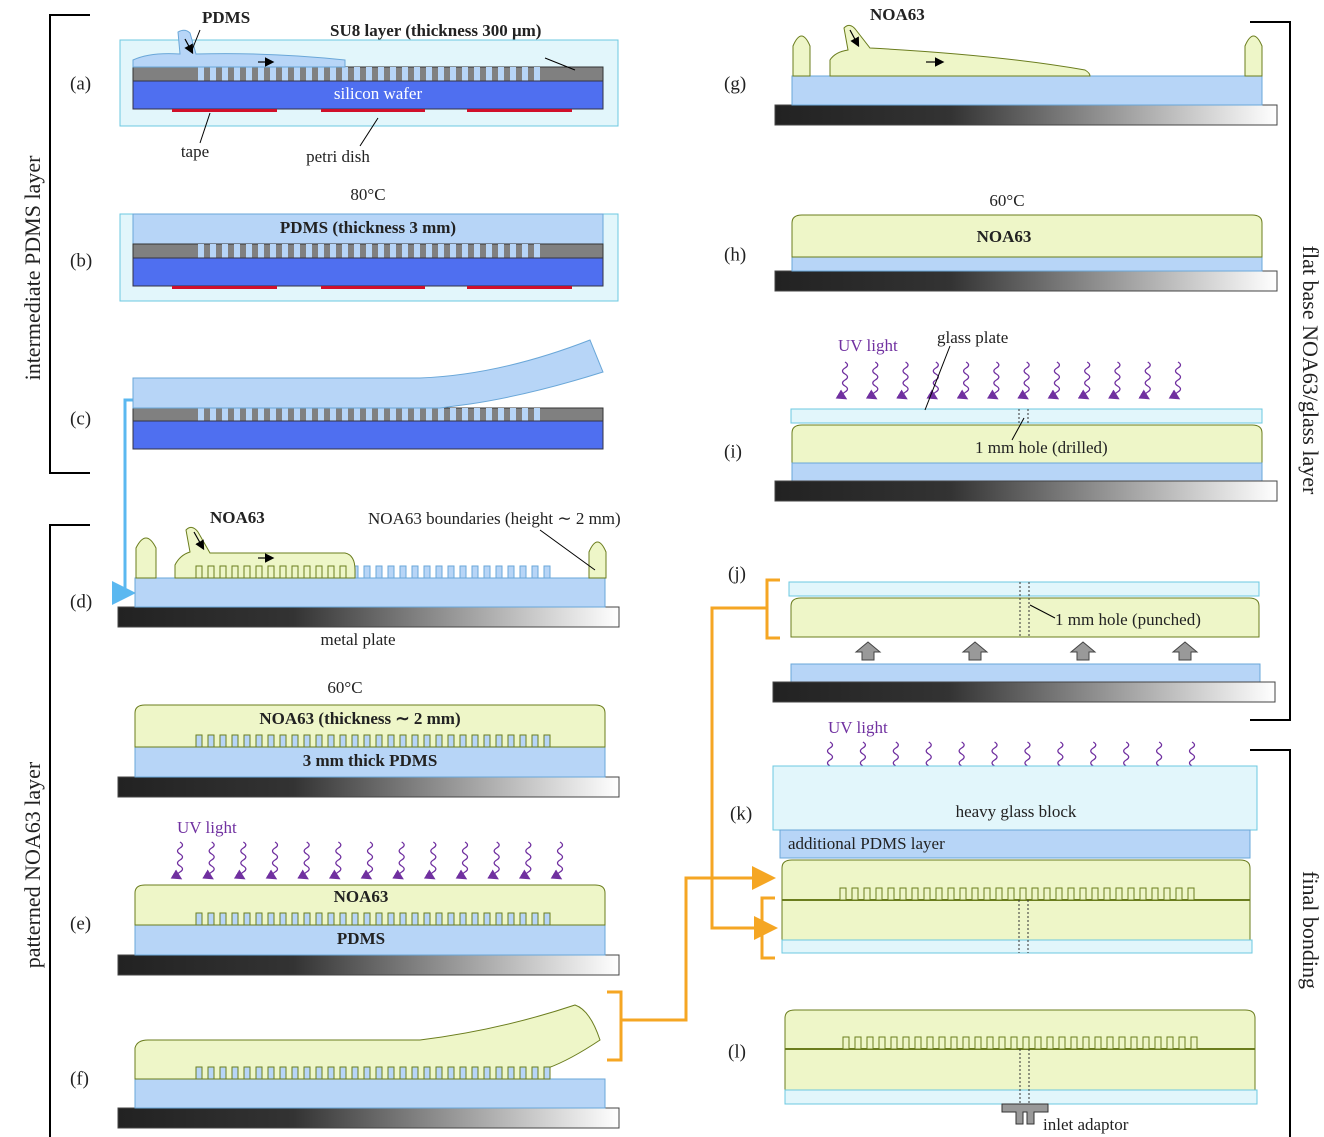 The height and width of the screenshot is (1137, 1324). I want to click on noa-boundary, so click(597, 560).